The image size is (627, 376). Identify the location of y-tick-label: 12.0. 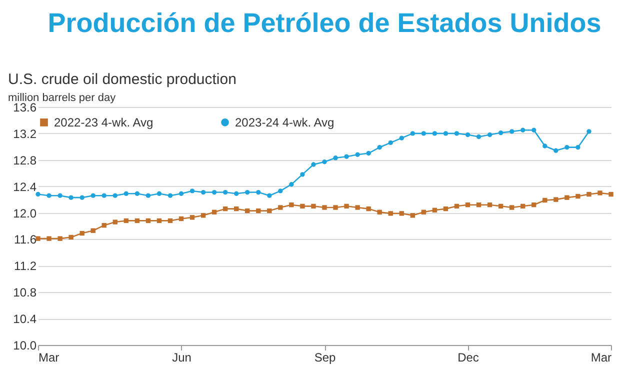
(25, 213).